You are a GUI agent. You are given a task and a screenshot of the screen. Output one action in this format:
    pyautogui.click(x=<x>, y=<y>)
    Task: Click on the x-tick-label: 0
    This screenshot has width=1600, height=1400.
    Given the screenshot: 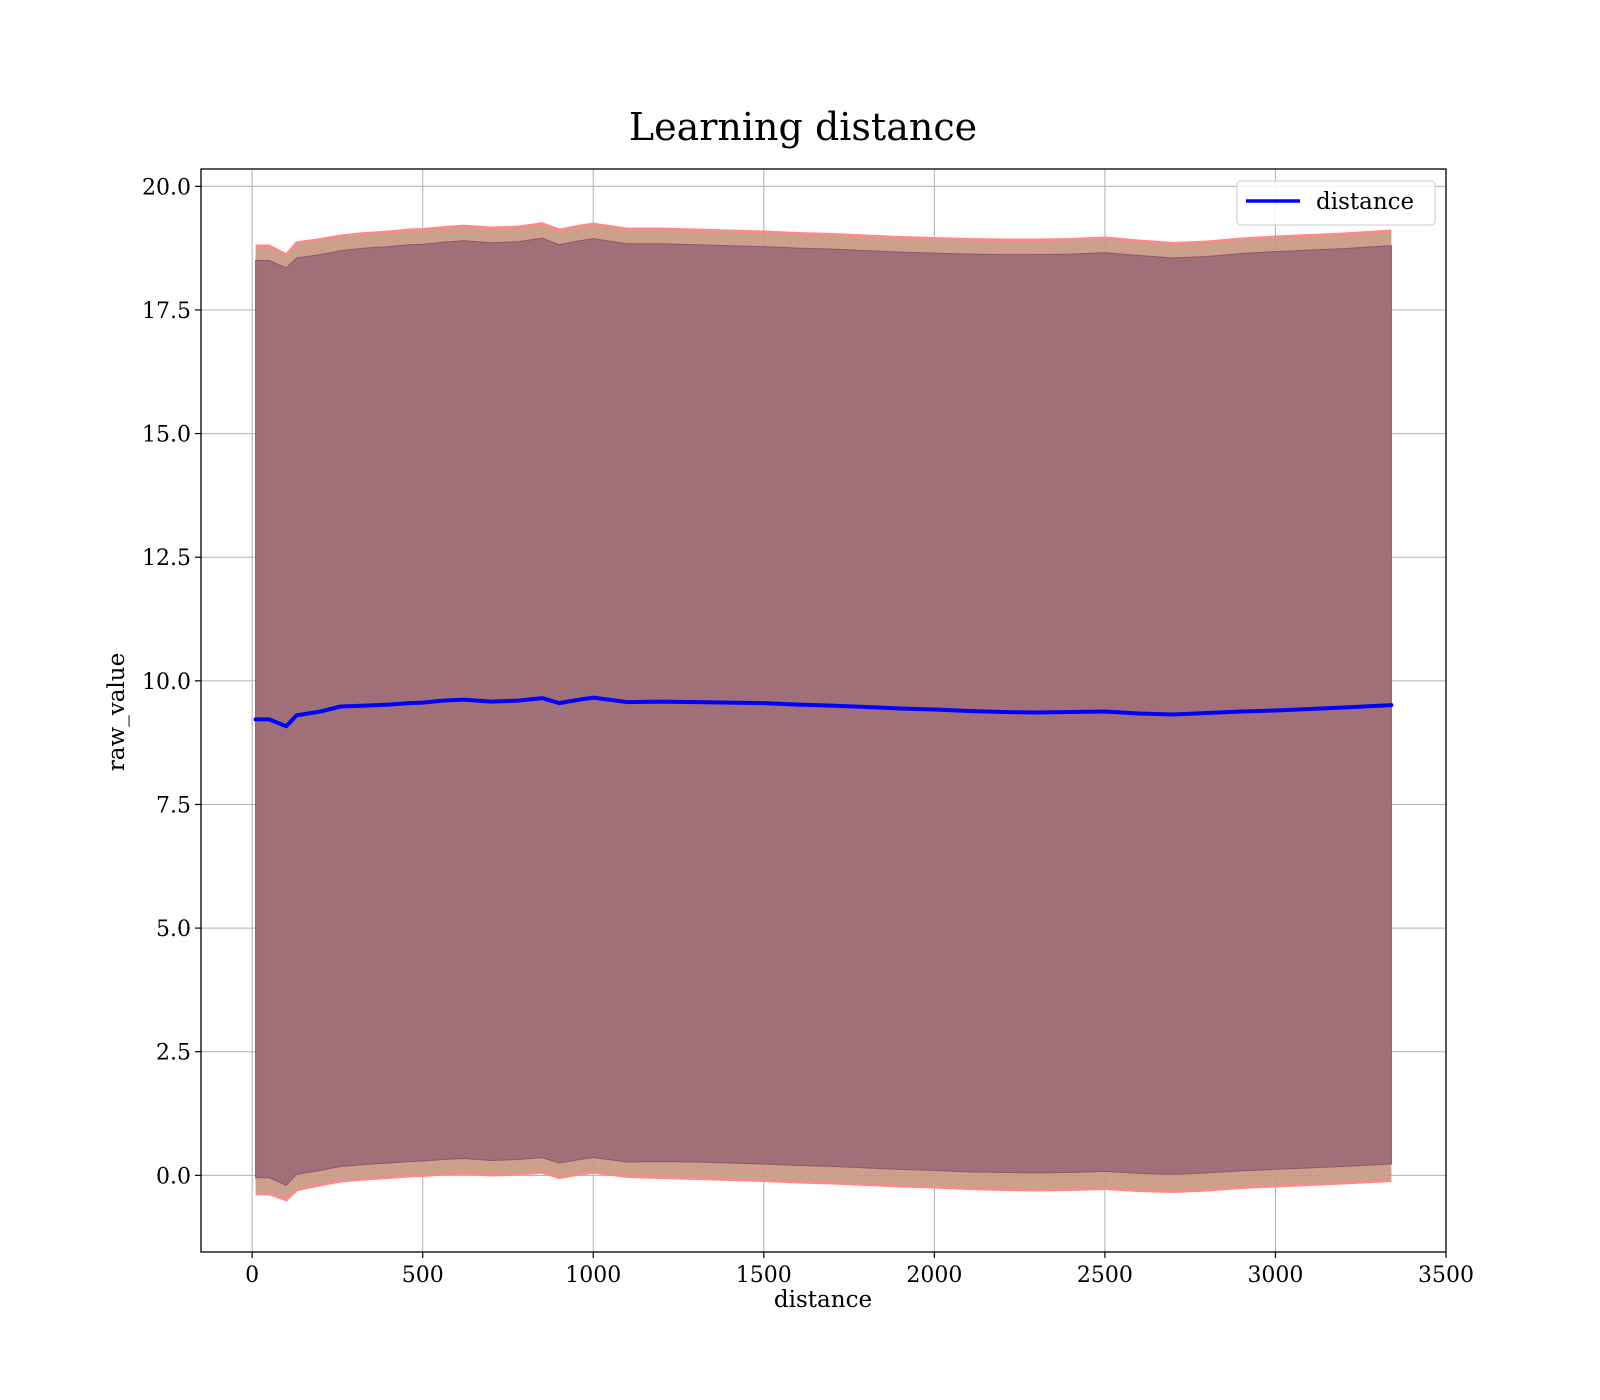 What is the action you would take?
    pyautogui.click(x=252, y=1275)
    